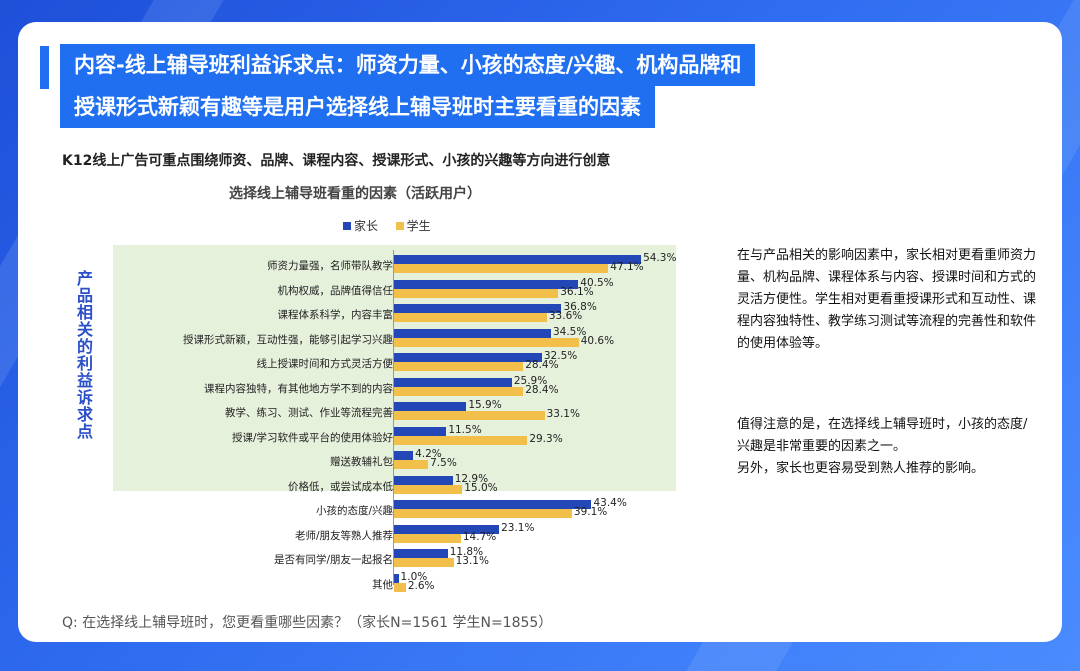 Image resolution: width=1080 pixels, height=671 pixels. Describe the element at coordinates (354, 511) in the screenshot. I see `category-label: 小孩的态度/兴趣` at that location.